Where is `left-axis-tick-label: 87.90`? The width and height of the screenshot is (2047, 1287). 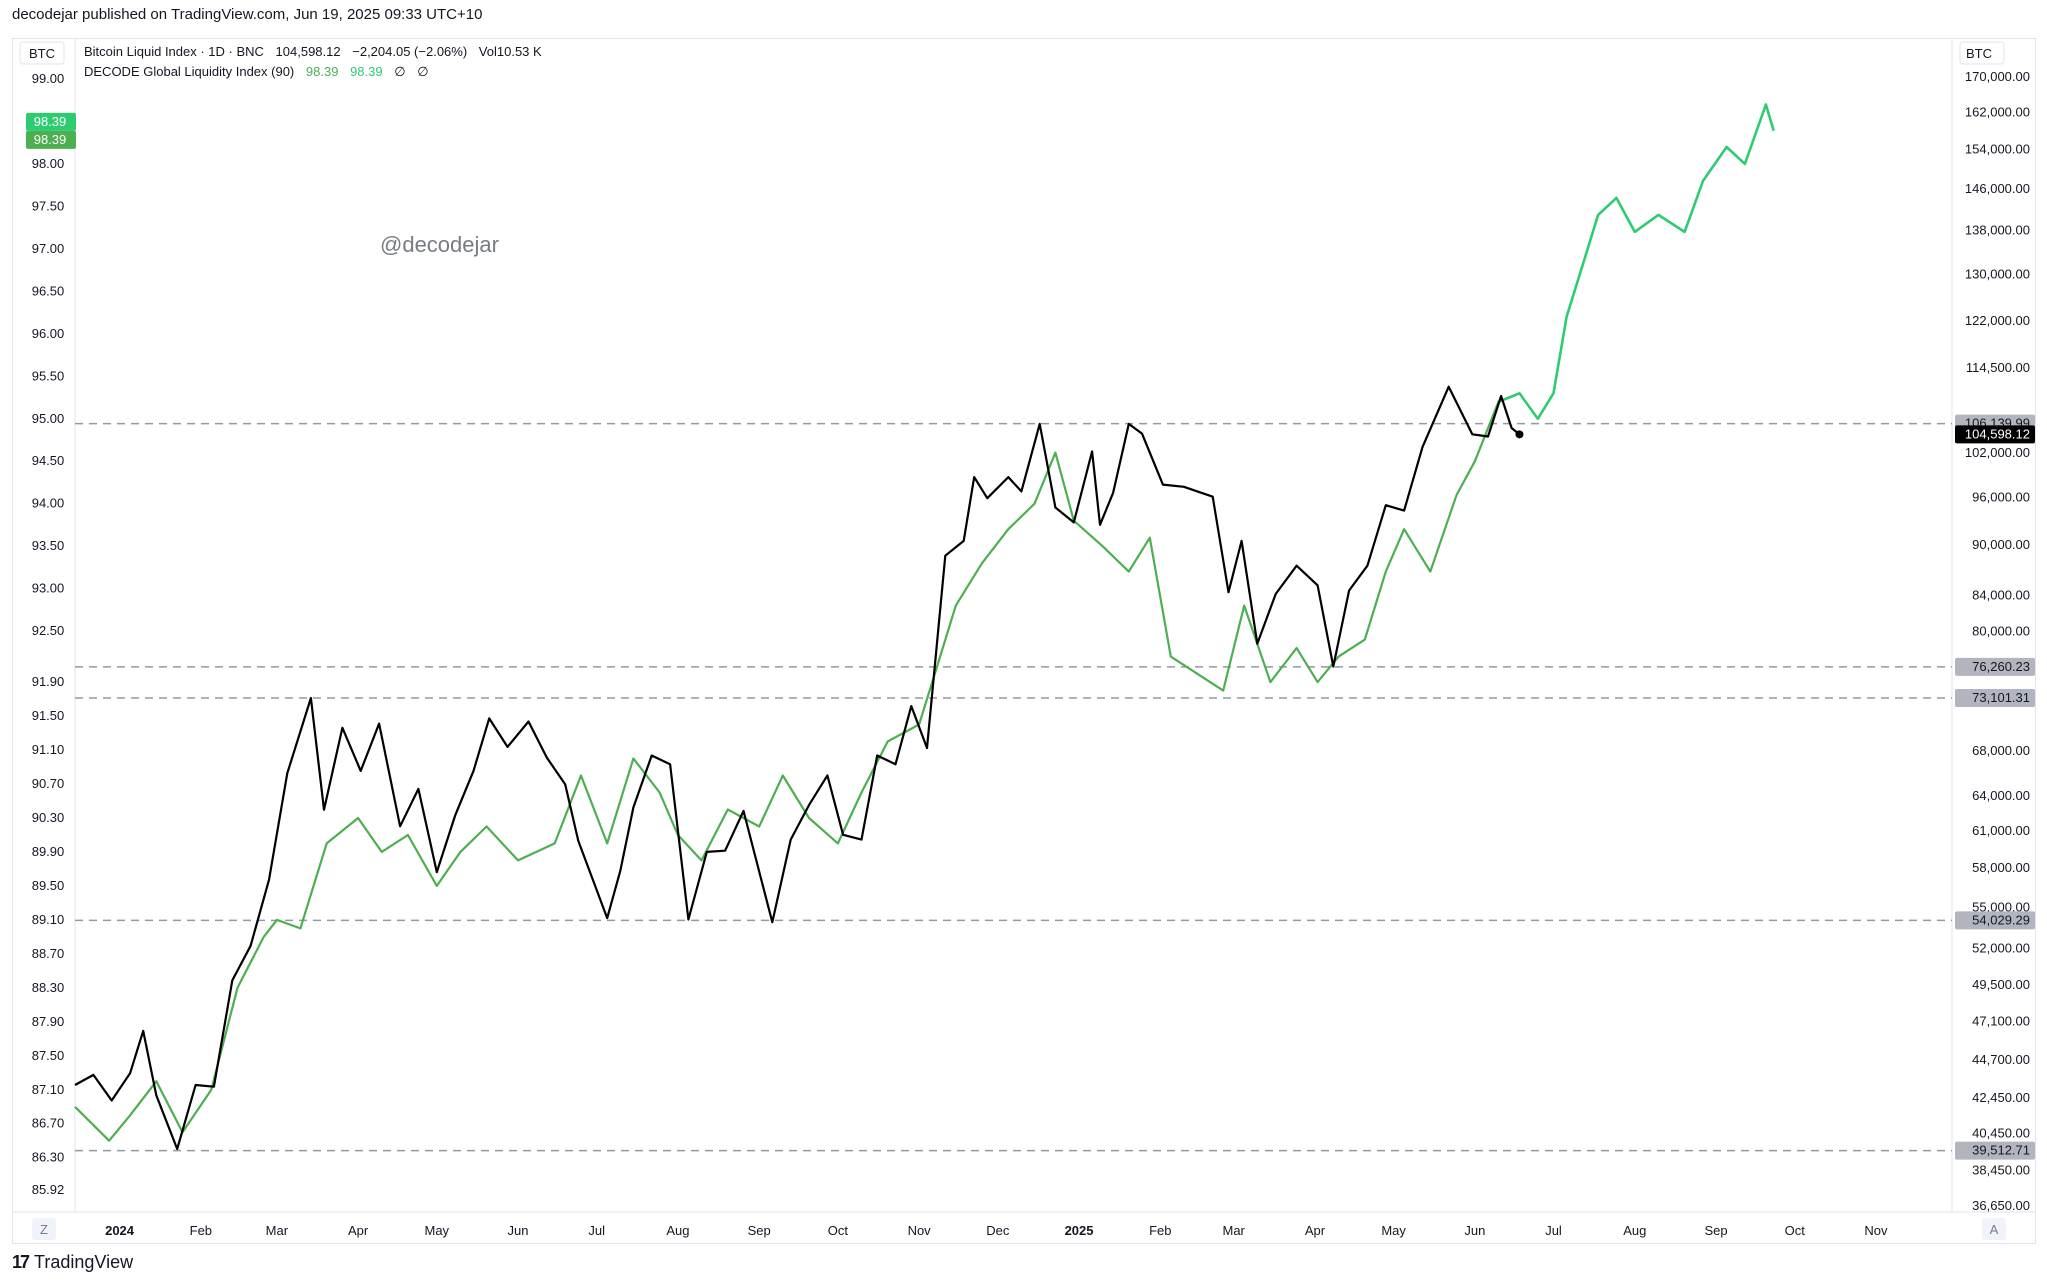 left-axis-tick-label: 87.90 is located at coordinates (48, 1021).